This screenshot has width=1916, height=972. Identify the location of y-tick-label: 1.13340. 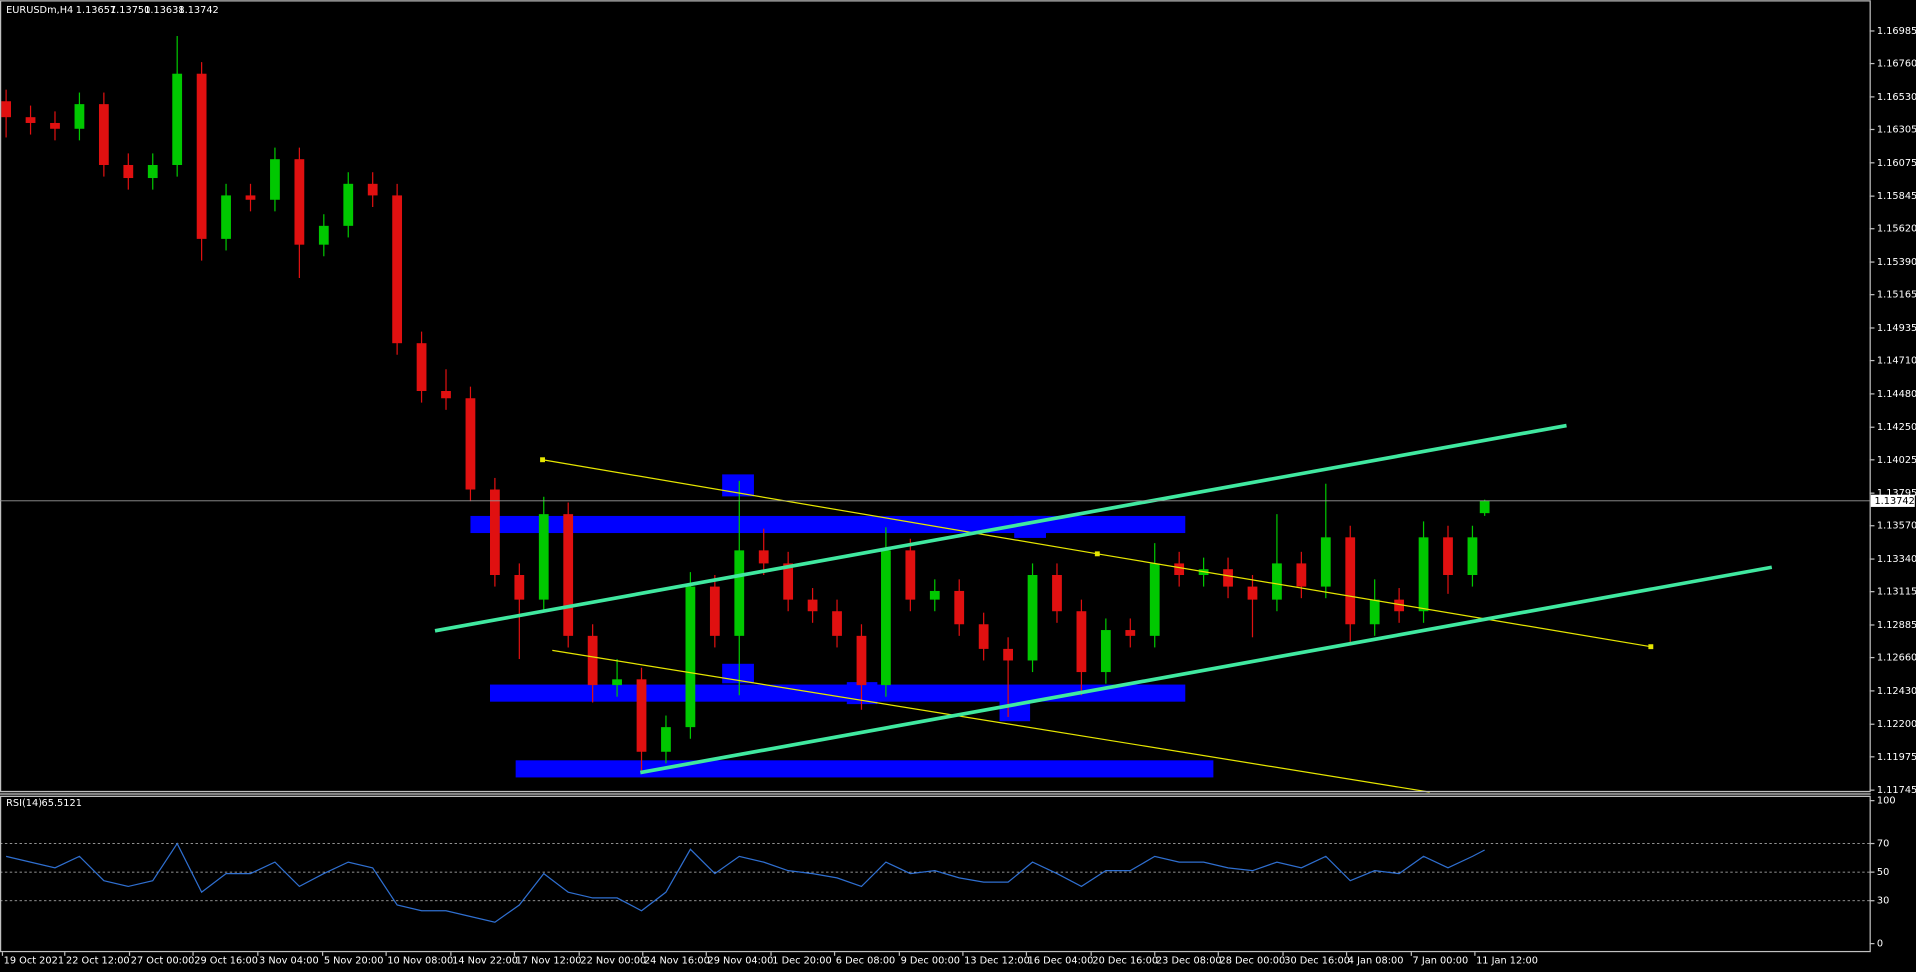
(1896, 559).